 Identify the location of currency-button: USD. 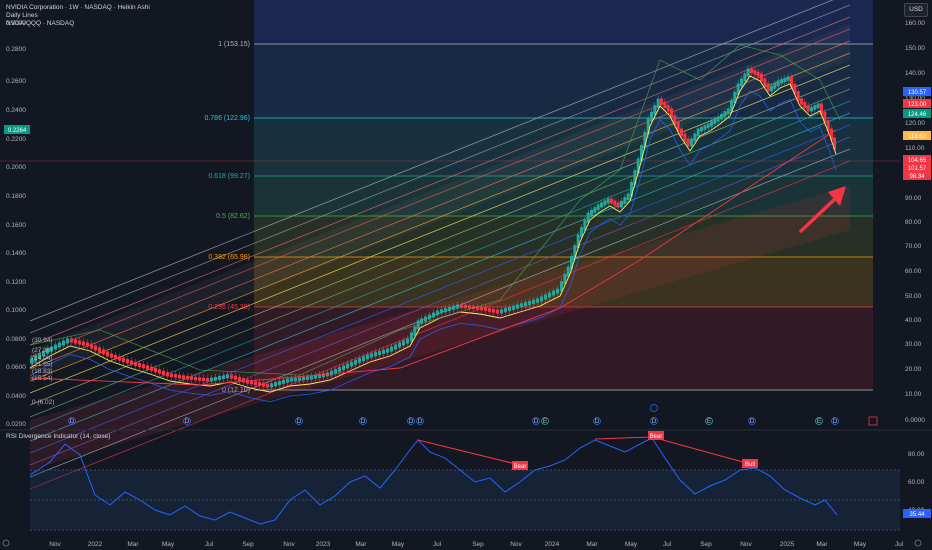
(916, 10).